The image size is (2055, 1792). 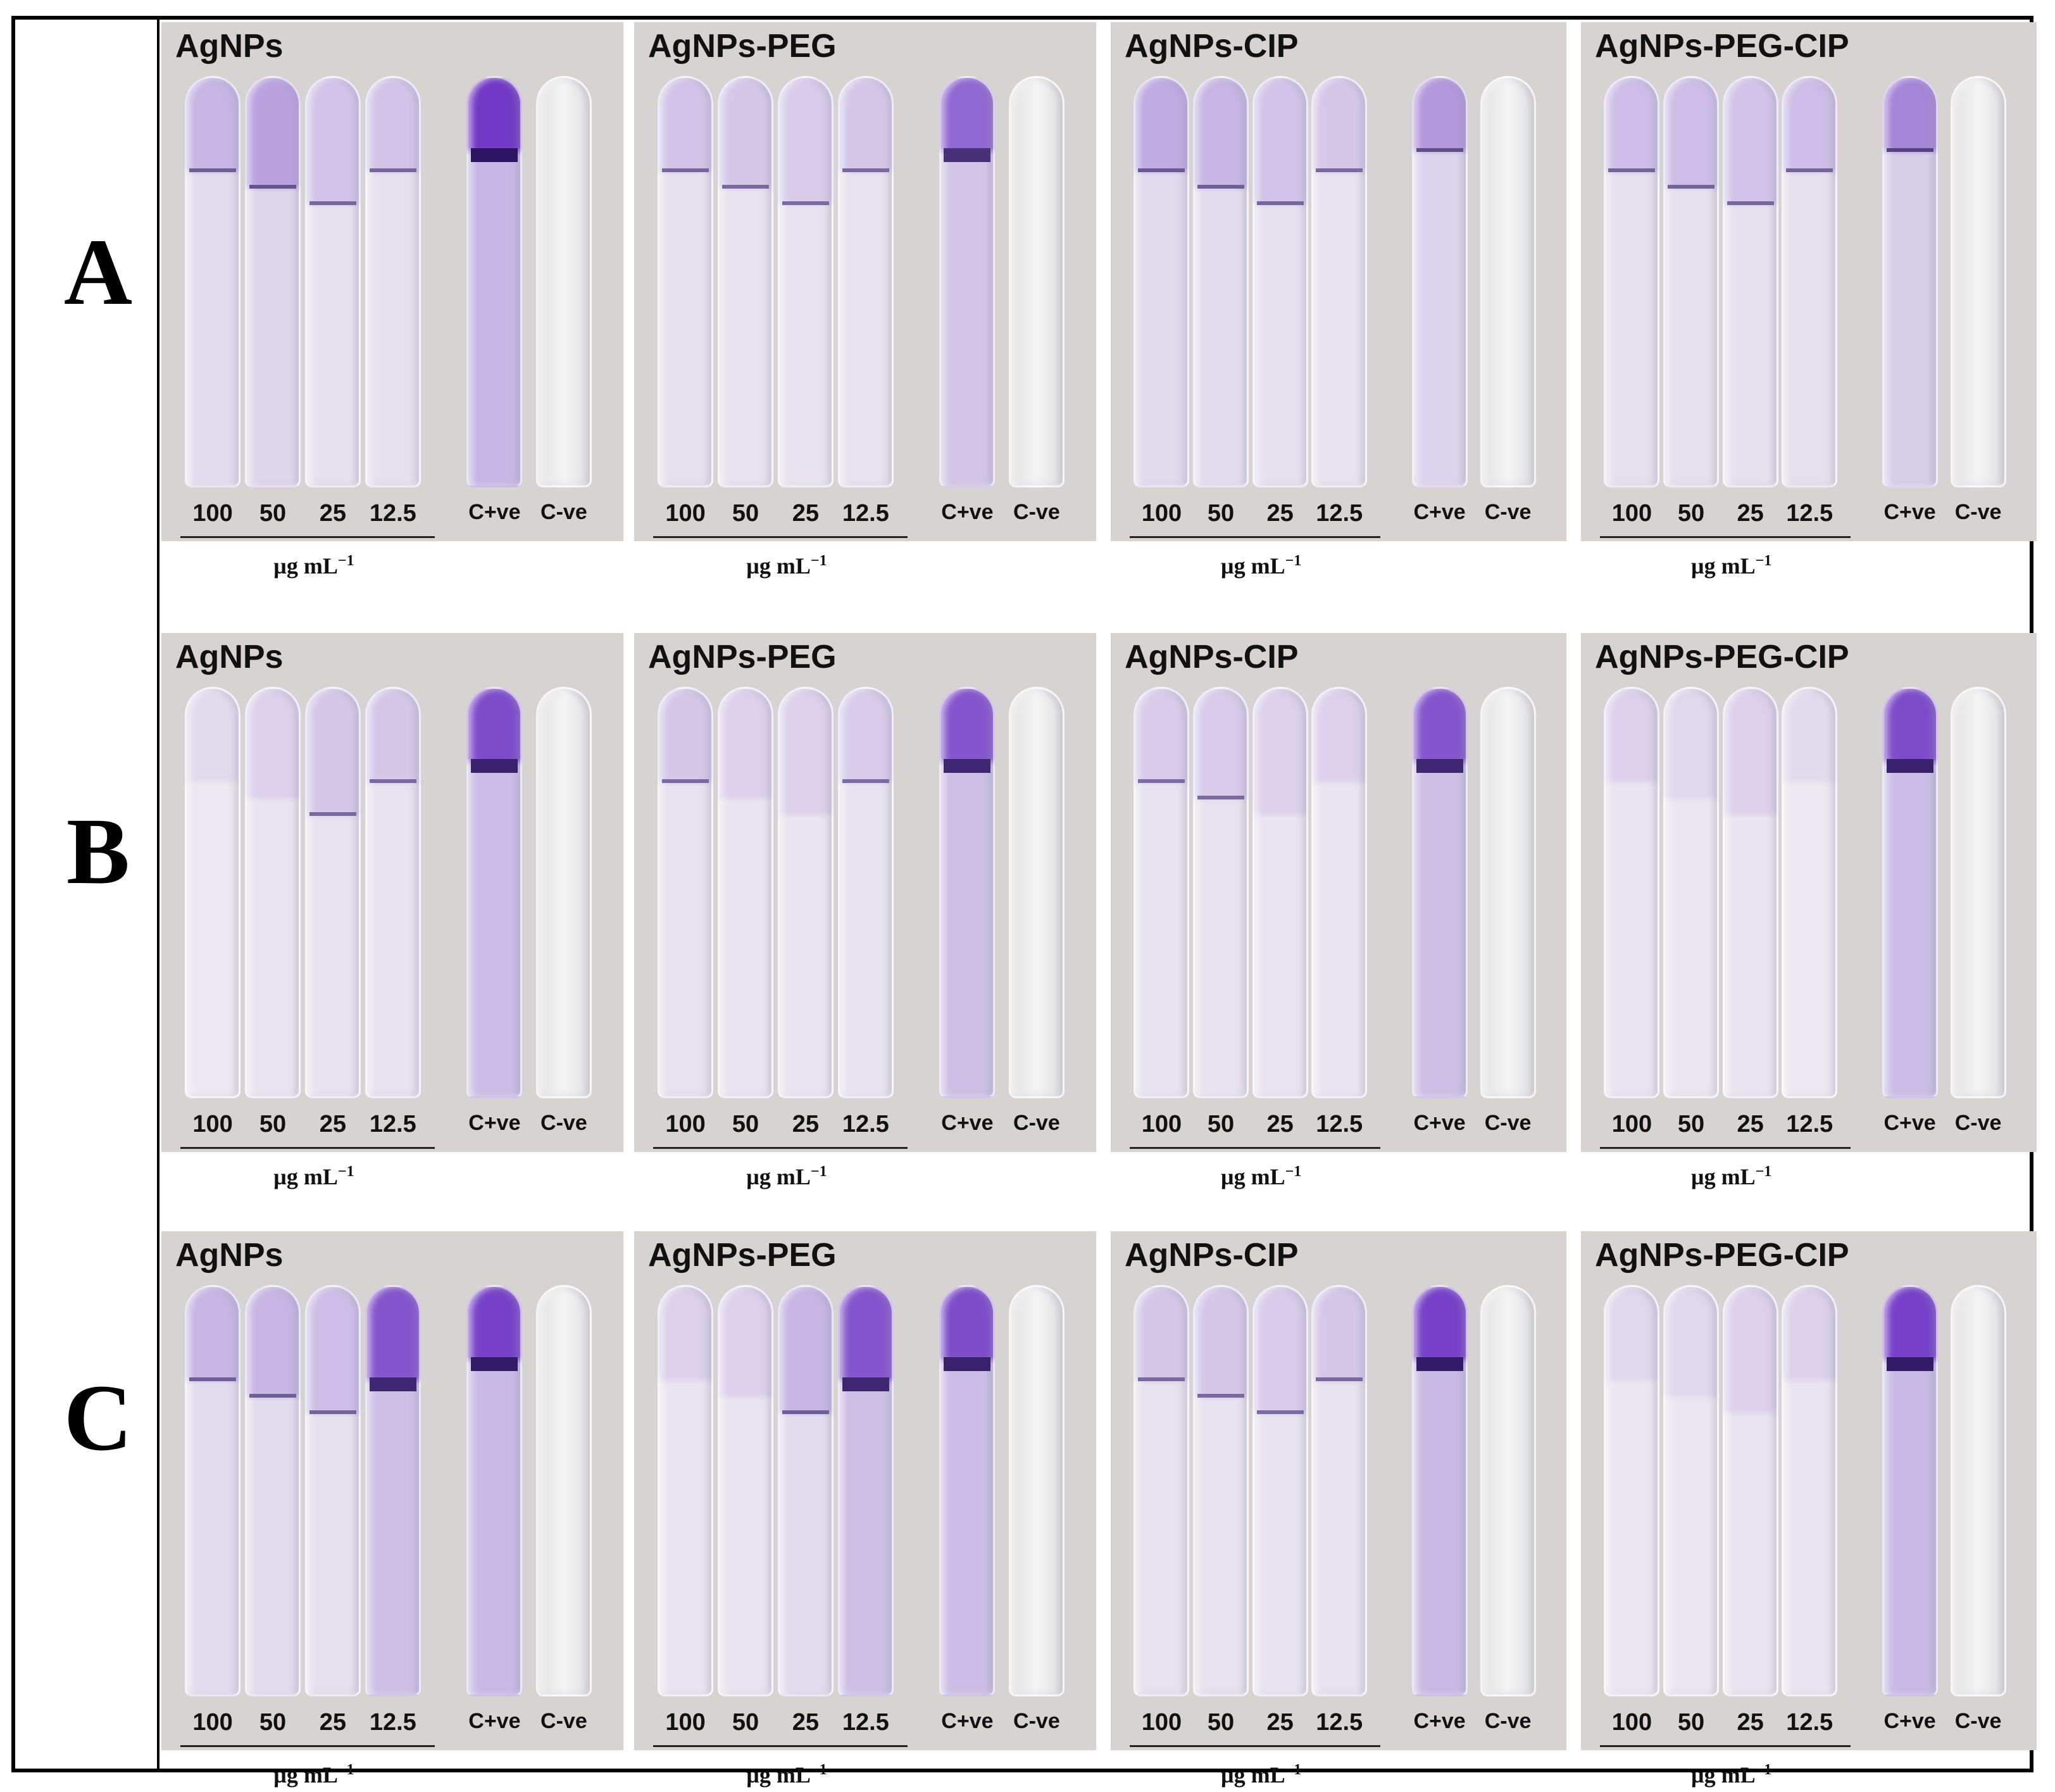 I want to click on row-label-divider, so click(x=158, y=894).